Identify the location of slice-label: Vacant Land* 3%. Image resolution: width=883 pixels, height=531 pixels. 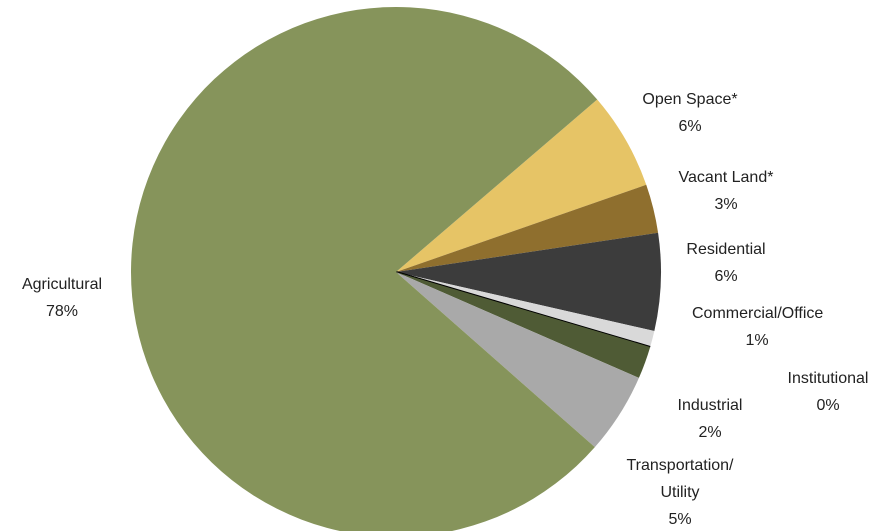
(726, 191).